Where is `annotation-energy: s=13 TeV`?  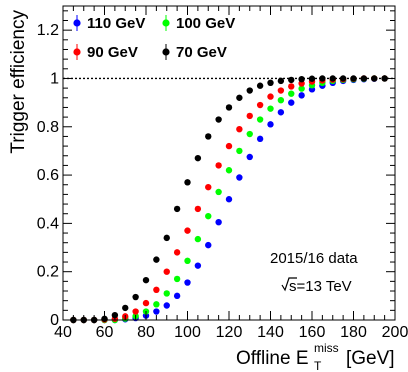
annotation-energy: s=13 TeV is located at coordinates (316, 286).